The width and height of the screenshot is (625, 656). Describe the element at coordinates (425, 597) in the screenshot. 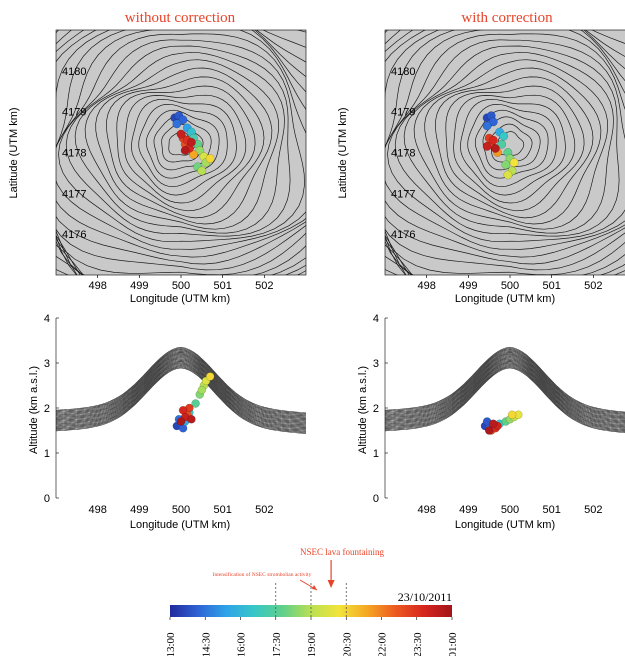

I see `colorbar-date: 23/10/2011` at that location.